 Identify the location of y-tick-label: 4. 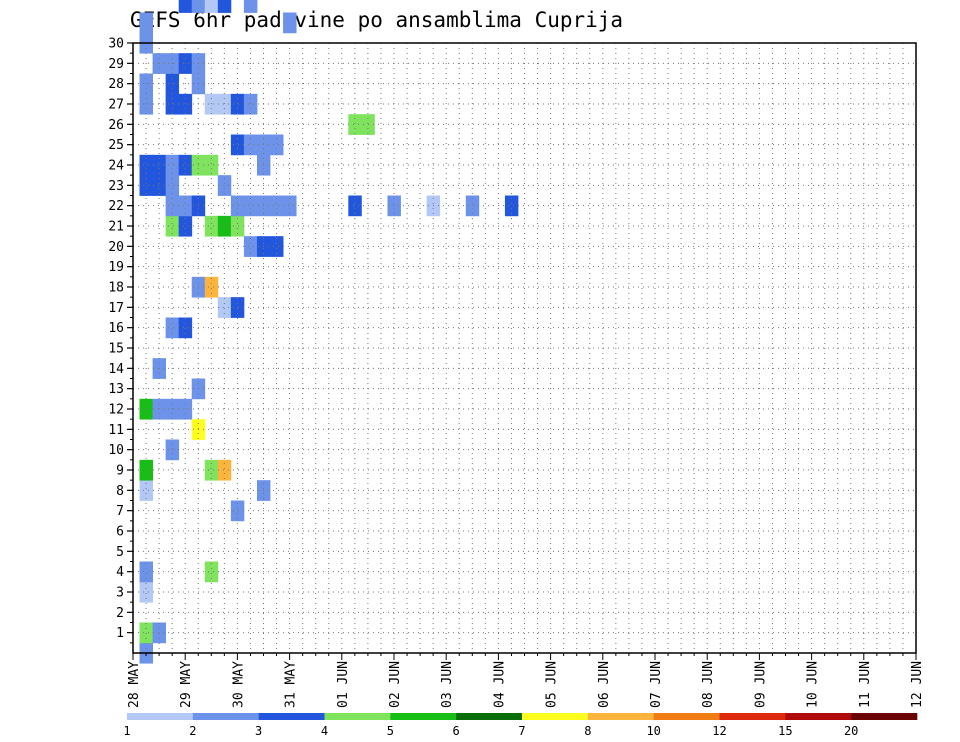
(120, 572).